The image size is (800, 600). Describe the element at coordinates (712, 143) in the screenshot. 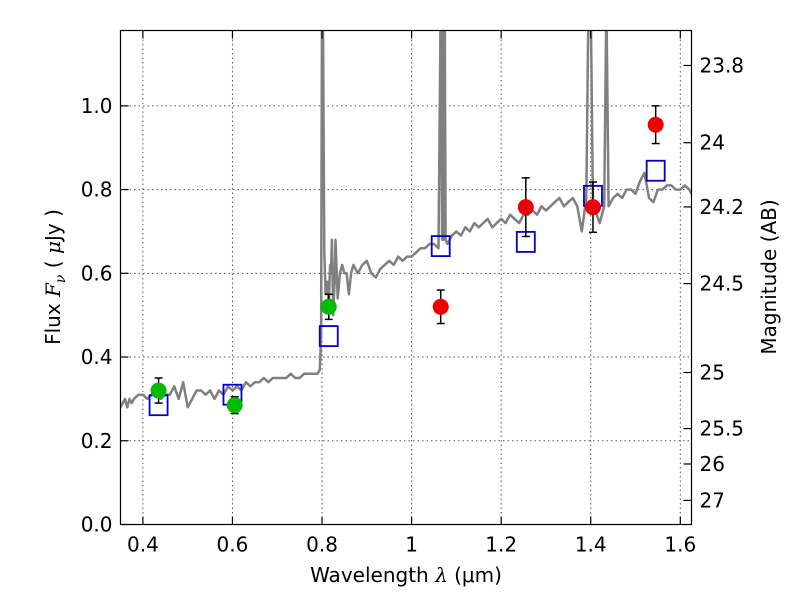

I see `mag-tick-label: 24` at that location.